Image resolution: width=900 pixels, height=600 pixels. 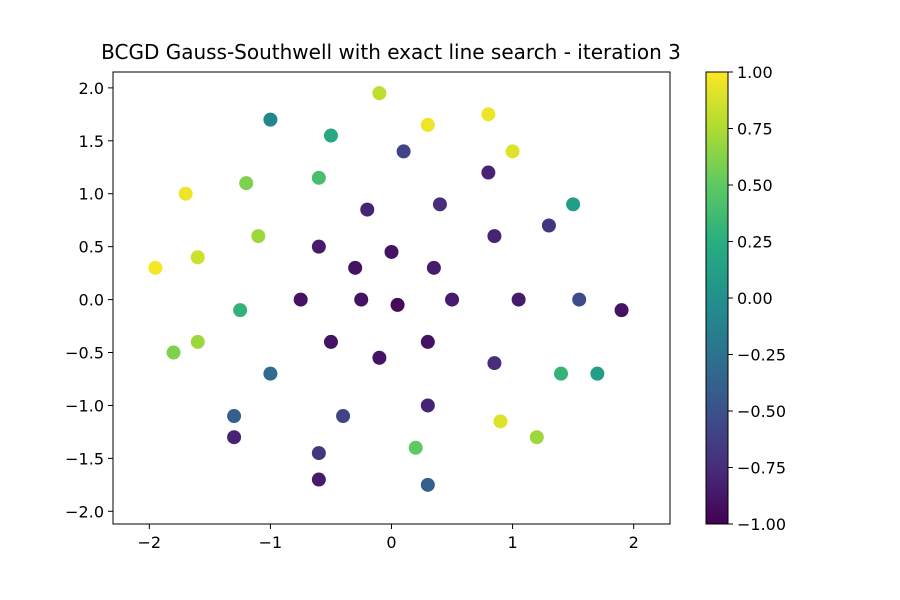 What do you see at coordinates (755, 242) in the screenshot?
I see `colorbar-tick-label: 0.25` at bounding box center [755, 242].